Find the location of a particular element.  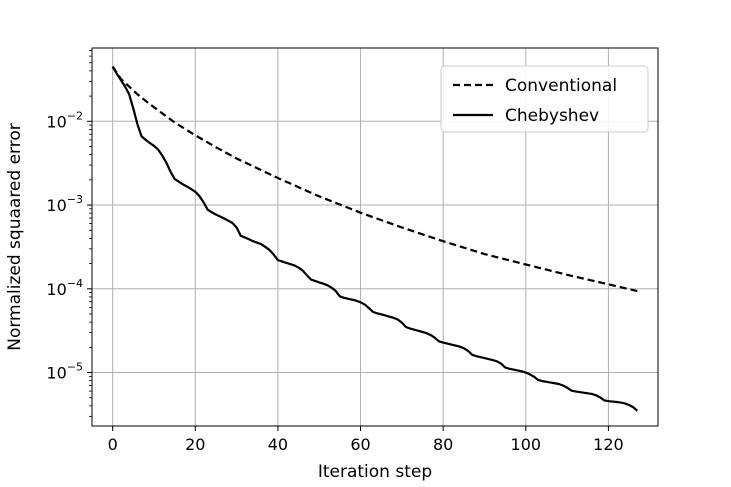

x-axis-label: Iteration step is located at coordinates (375, 472).